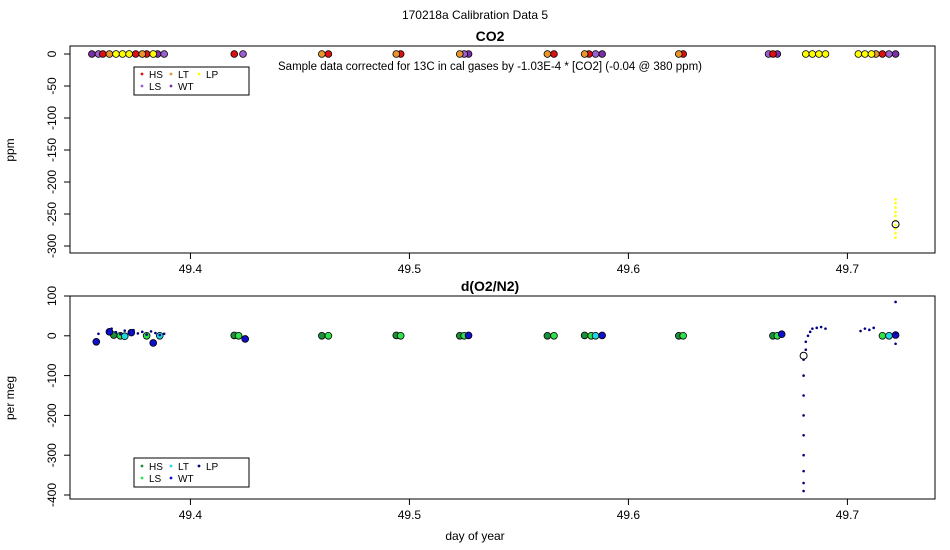  Describe the element at coordinates (183, 75) in the screenshot. I see `co2-legend-label-lt: LT` at that location.